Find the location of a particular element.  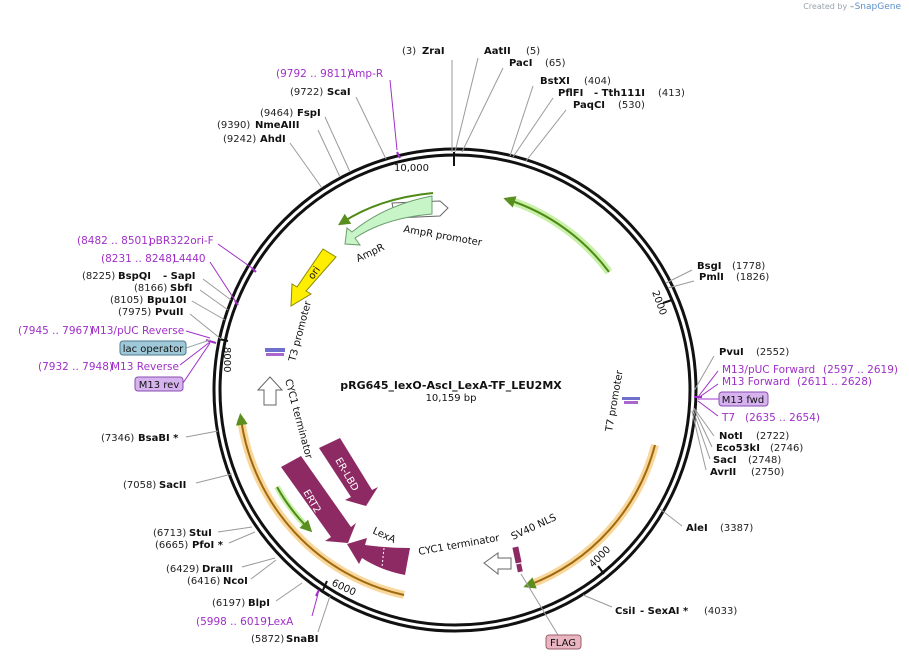

site-scai: (9722) ScaI is located at coordinates (338, 123).